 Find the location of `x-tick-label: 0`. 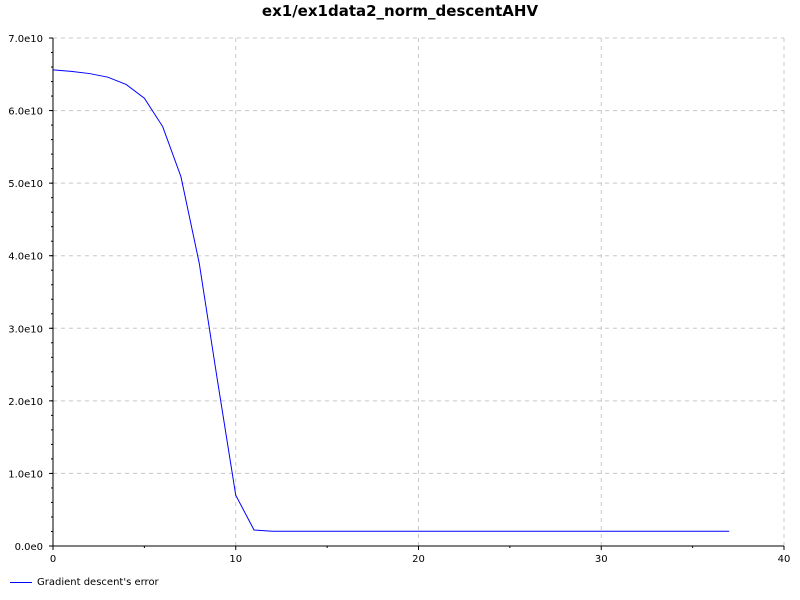

x-tick-label: 0 is located at coordinates (53, 559).